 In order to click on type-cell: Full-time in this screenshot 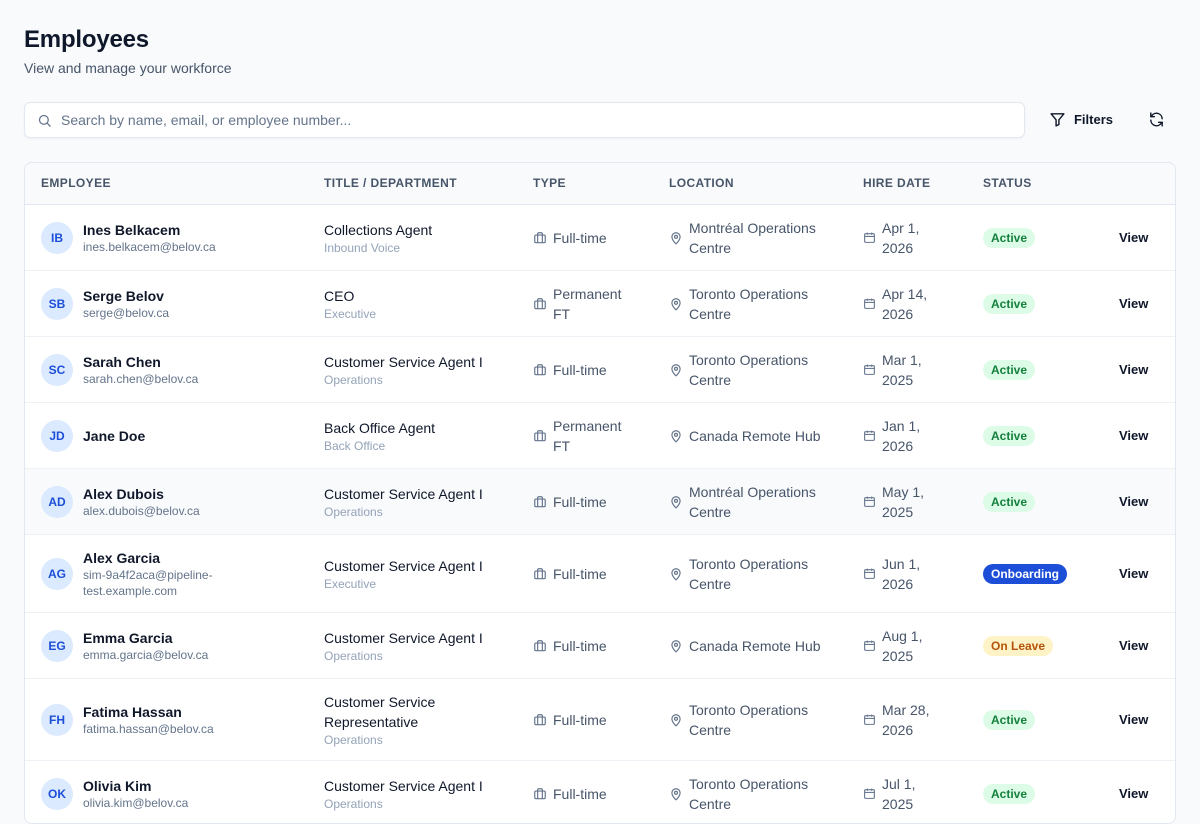, I will do `click(588, 645)`.